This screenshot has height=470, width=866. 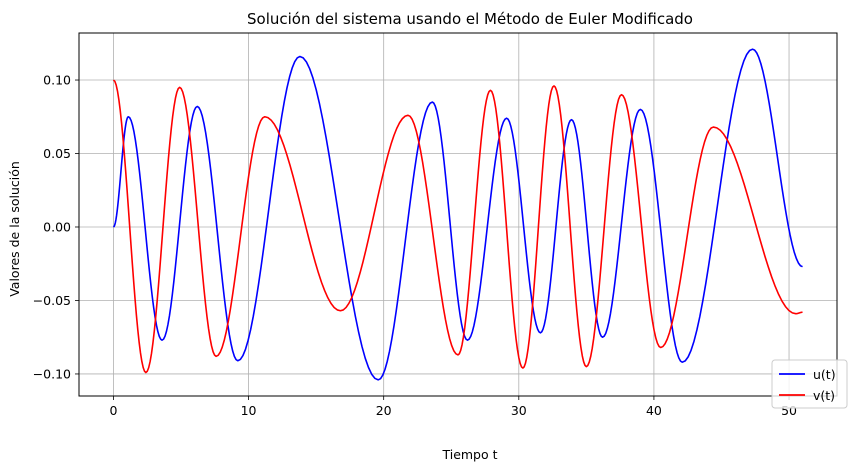 What do you see at coordinates (824, 374) in the screenshot?
I see `legend-label-u: u(t)` at bounding box center [824, 374].